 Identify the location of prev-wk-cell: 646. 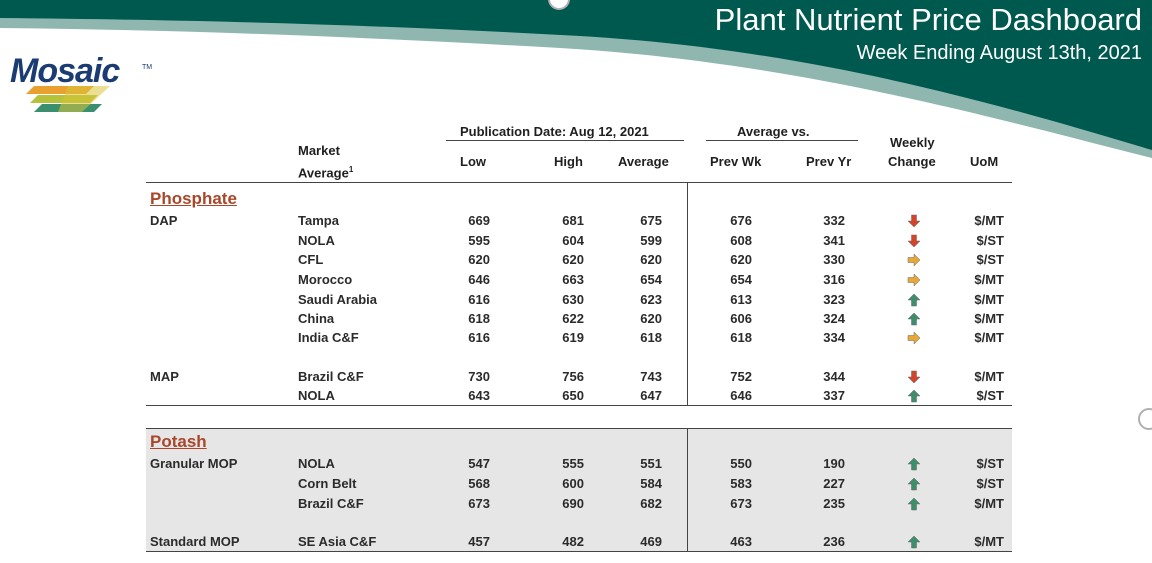
(741, 395).